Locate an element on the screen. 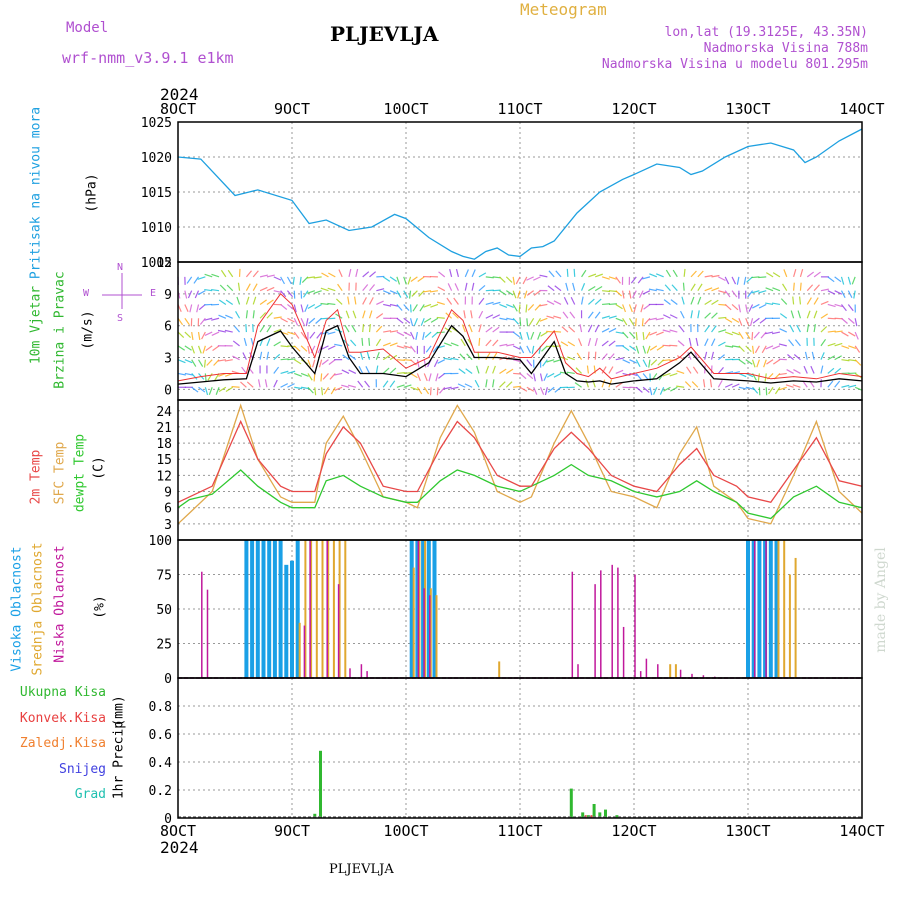  dir-s: S is located at coordinates (120, 318).